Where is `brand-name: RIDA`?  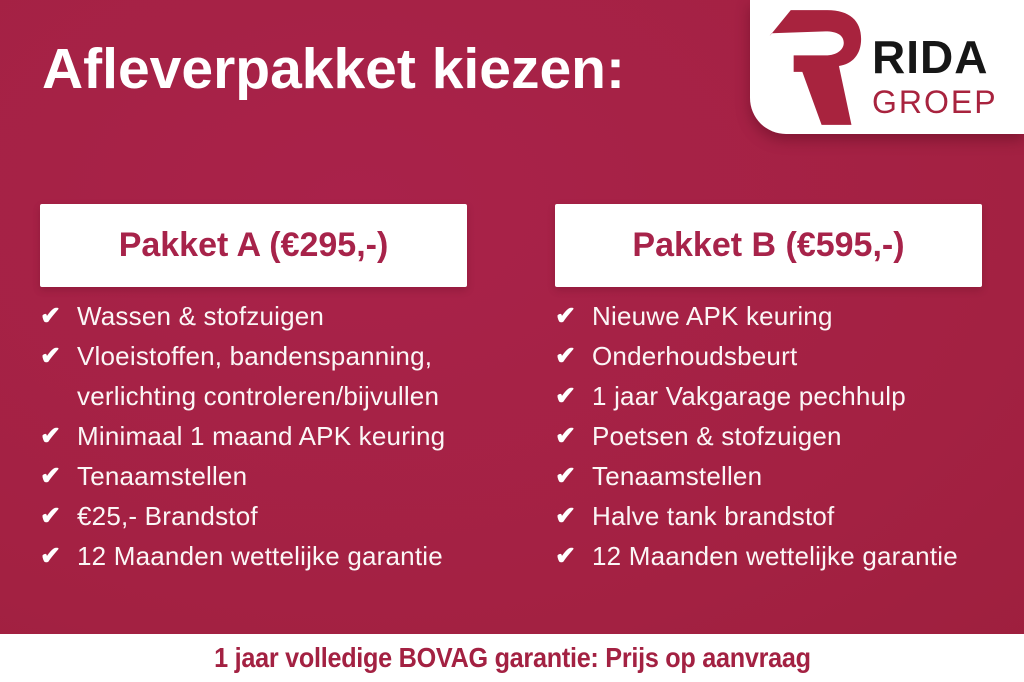 brand-name: RIDA is located at coordinates (930, 57).